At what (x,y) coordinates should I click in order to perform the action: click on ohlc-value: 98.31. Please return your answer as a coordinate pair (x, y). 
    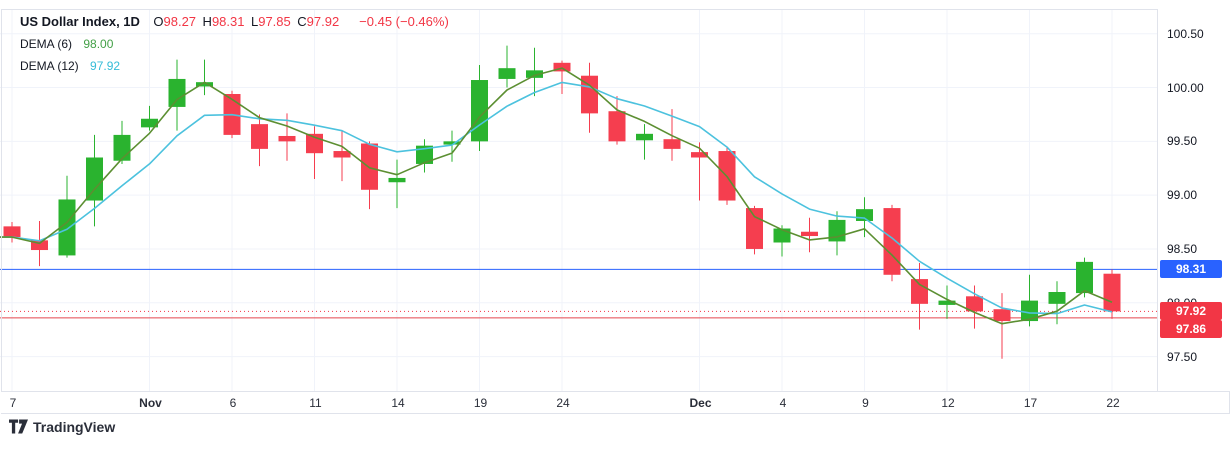
    Looking at the image, I should click on (231, 21).